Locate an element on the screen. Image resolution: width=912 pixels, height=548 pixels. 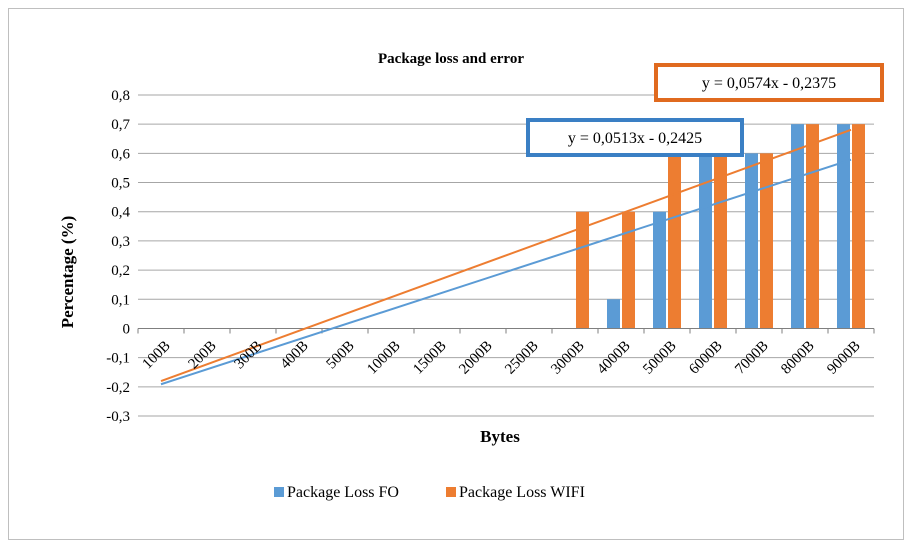
y-tick-label: 0,7 is located at coordinates (120, 125).